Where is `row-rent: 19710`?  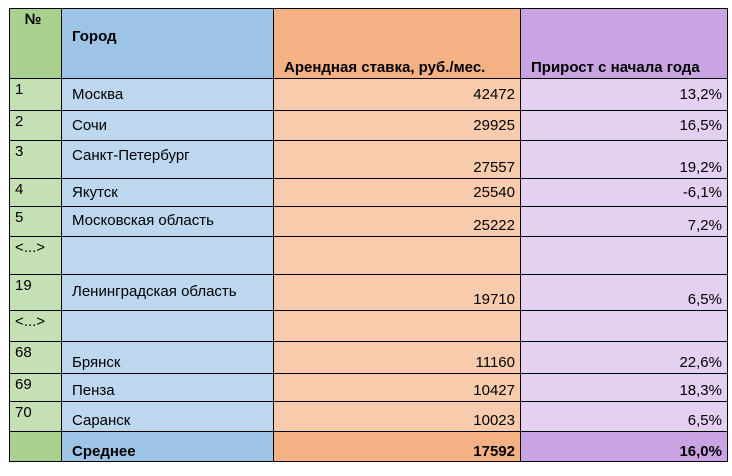 row-rent: 19710 is located at coordinates (397, 292).